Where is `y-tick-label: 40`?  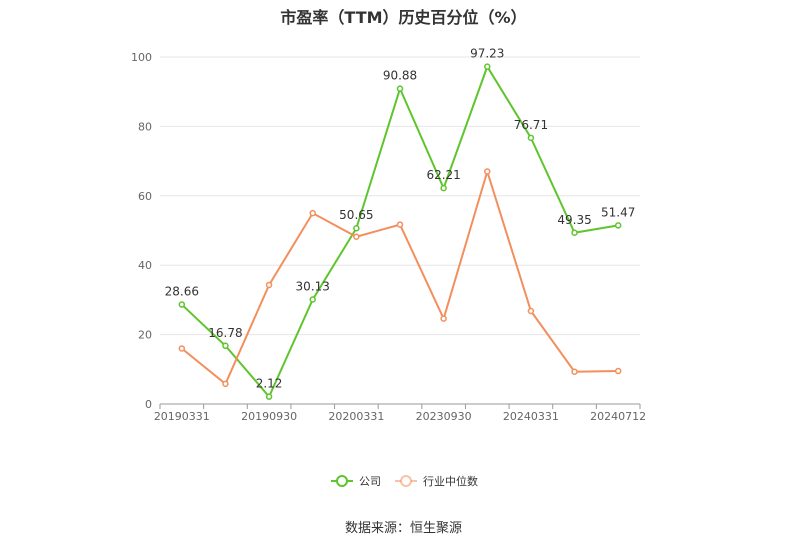 y-tick-label: 40 is located at coordinates (145, 265).